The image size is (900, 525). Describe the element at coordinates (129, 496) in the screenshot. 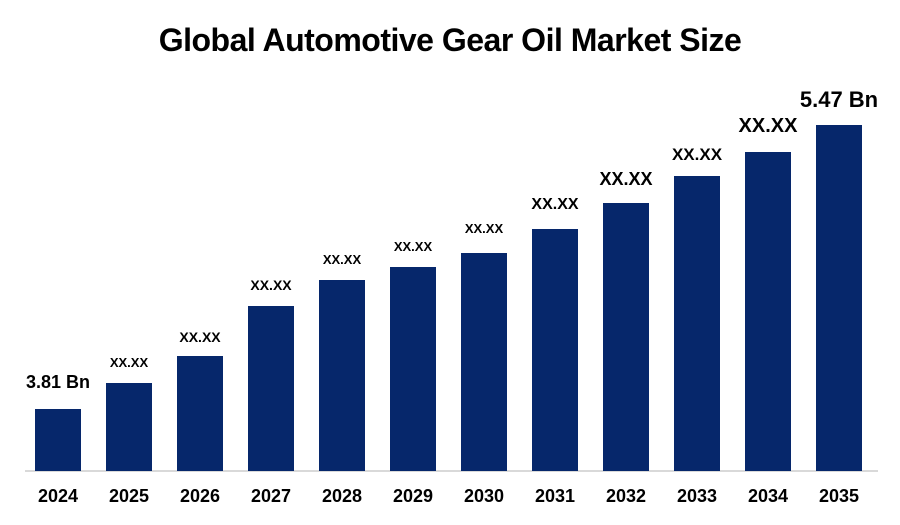

I see `x-axis-tick-label: 2025` at that location.